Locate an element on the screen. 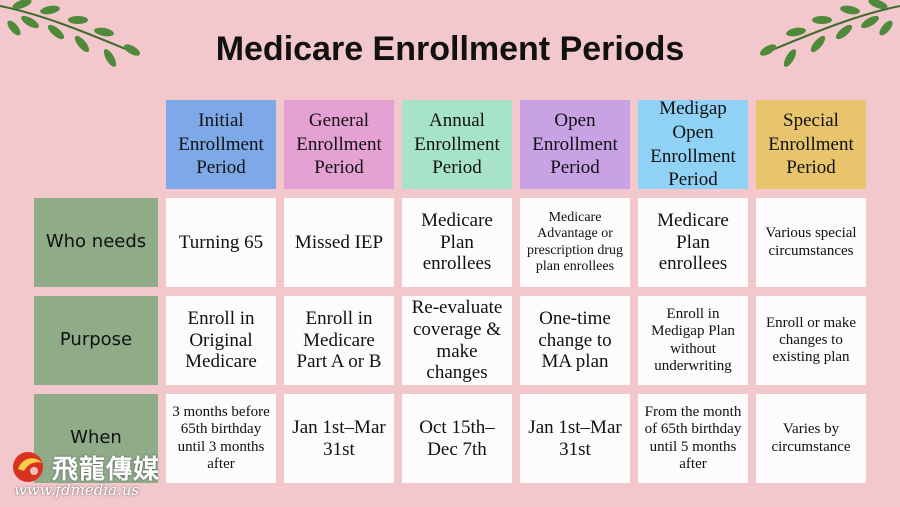 This screenshot has width=900, height=507. table-corner is located at coordinates (96, 144).